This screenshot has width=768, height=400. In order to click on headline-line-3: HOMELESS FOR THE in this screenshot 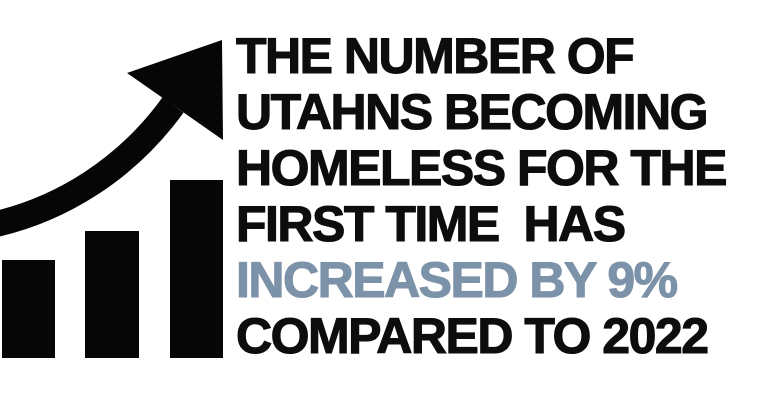, I will do `click(481, 167)`.